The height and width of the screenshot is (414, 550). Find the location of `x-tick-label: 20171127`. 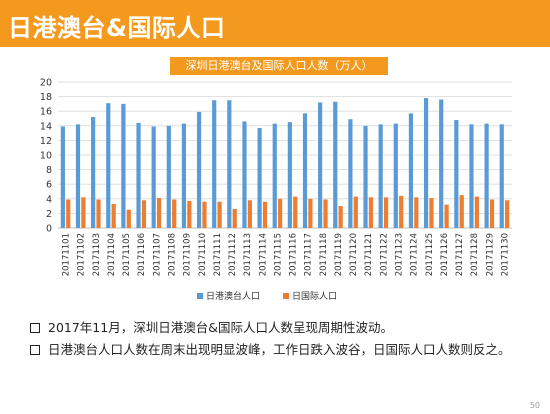

x-tick-label: 20171127 is located at coordinates (460, 254).